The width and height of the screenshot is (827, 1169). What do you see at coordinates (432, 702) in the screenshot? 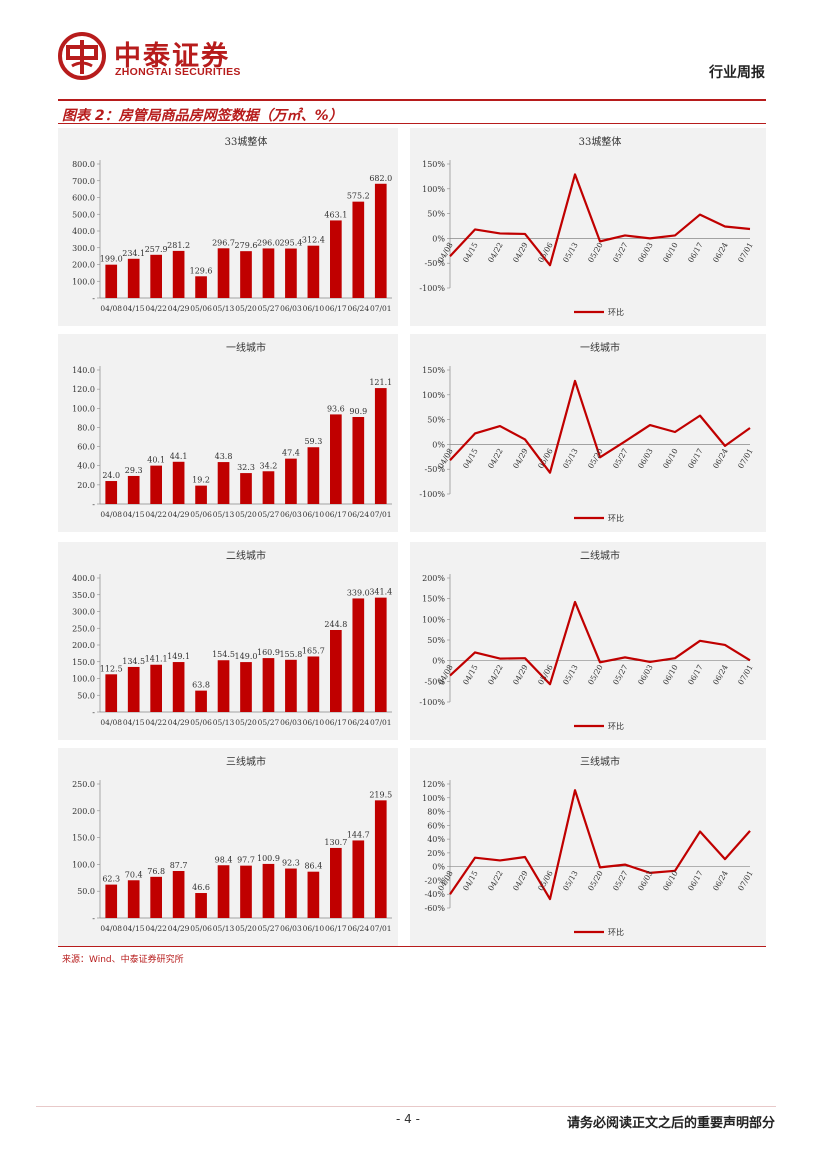
I see `y-tick-label: -100%` at bounding box center [432, 702].